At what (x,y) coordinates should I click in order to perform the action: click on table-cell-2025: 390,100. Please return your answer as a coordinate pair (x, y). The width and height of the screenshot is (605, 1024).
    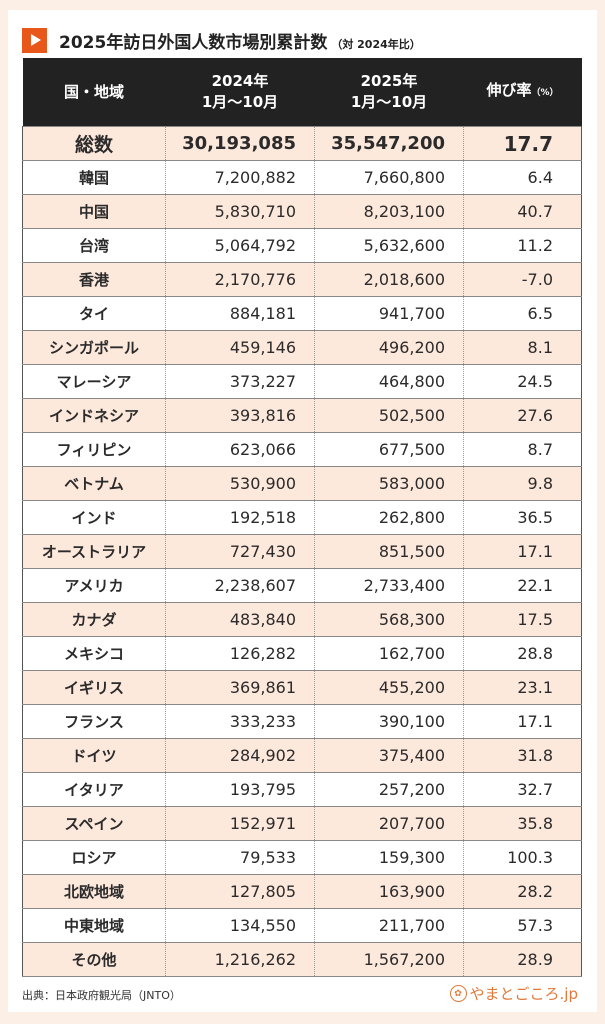
    Looking at the image, I should click on (389, 721).